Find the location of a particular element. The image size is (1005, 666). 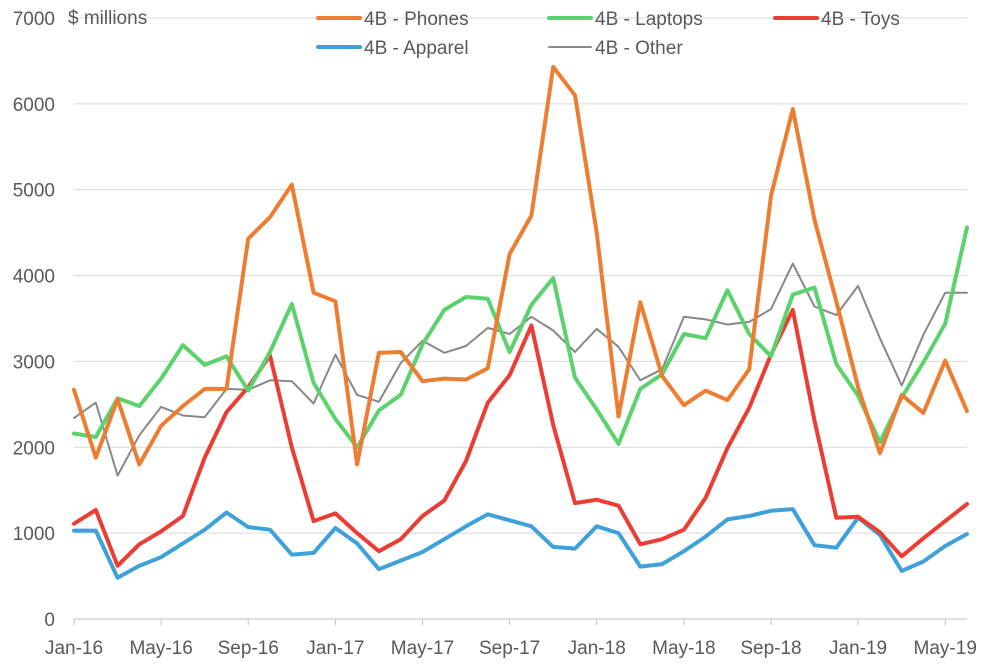

y-axis-label: $ millions is located at coordinates (107, 18).